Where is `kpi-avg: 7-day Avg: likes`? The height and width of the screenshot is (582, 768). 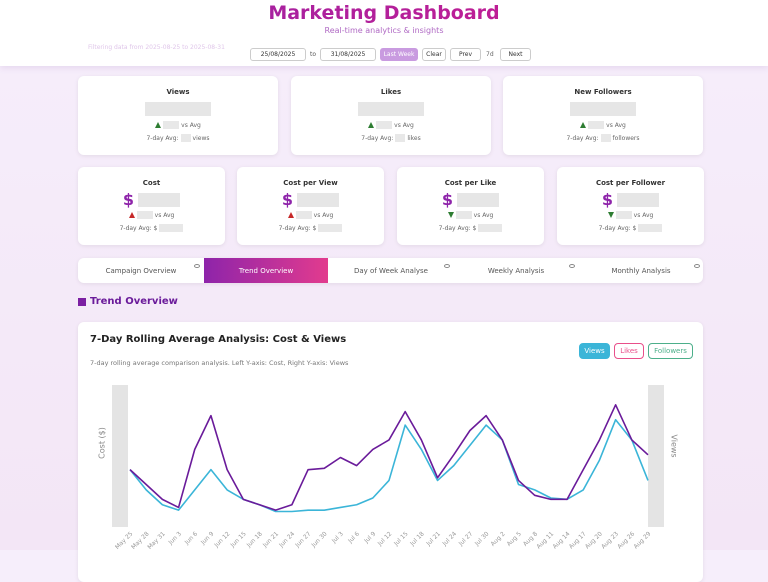 kpi-avg: 7-day Avg: likes is located at coordinates (391, 138).